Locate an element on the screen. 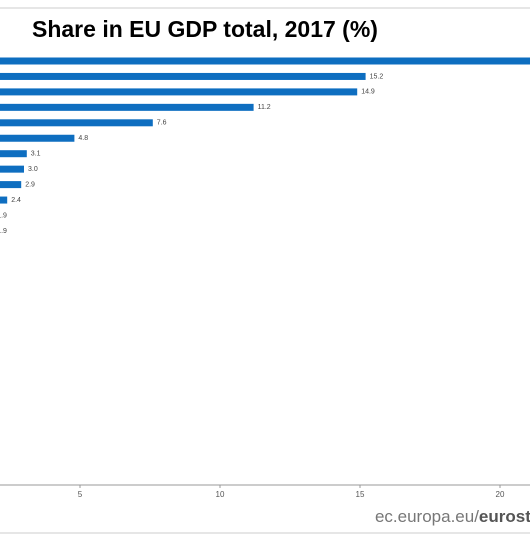  x-tick-label: 5 is located at coordinates (80, 494).